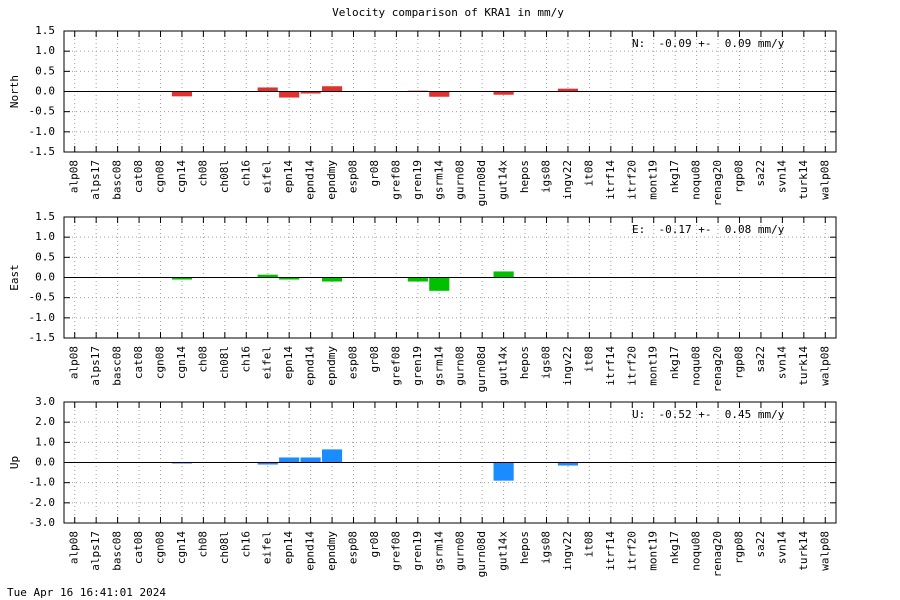 The height and width of the screenshot is (600, 900). I want to click on annotation: U: -0.52 +- 0.45 mm/y, so click(708, 414).